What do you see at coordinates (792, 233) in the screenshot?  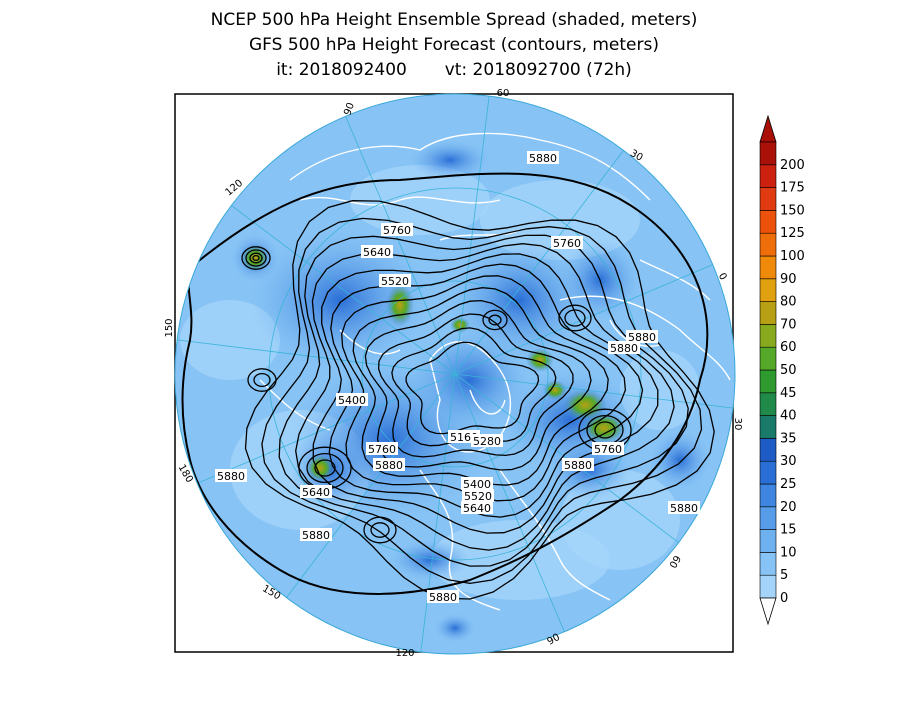 I see `colorbar-tick-label: 125` at bounding box center [792, 233].